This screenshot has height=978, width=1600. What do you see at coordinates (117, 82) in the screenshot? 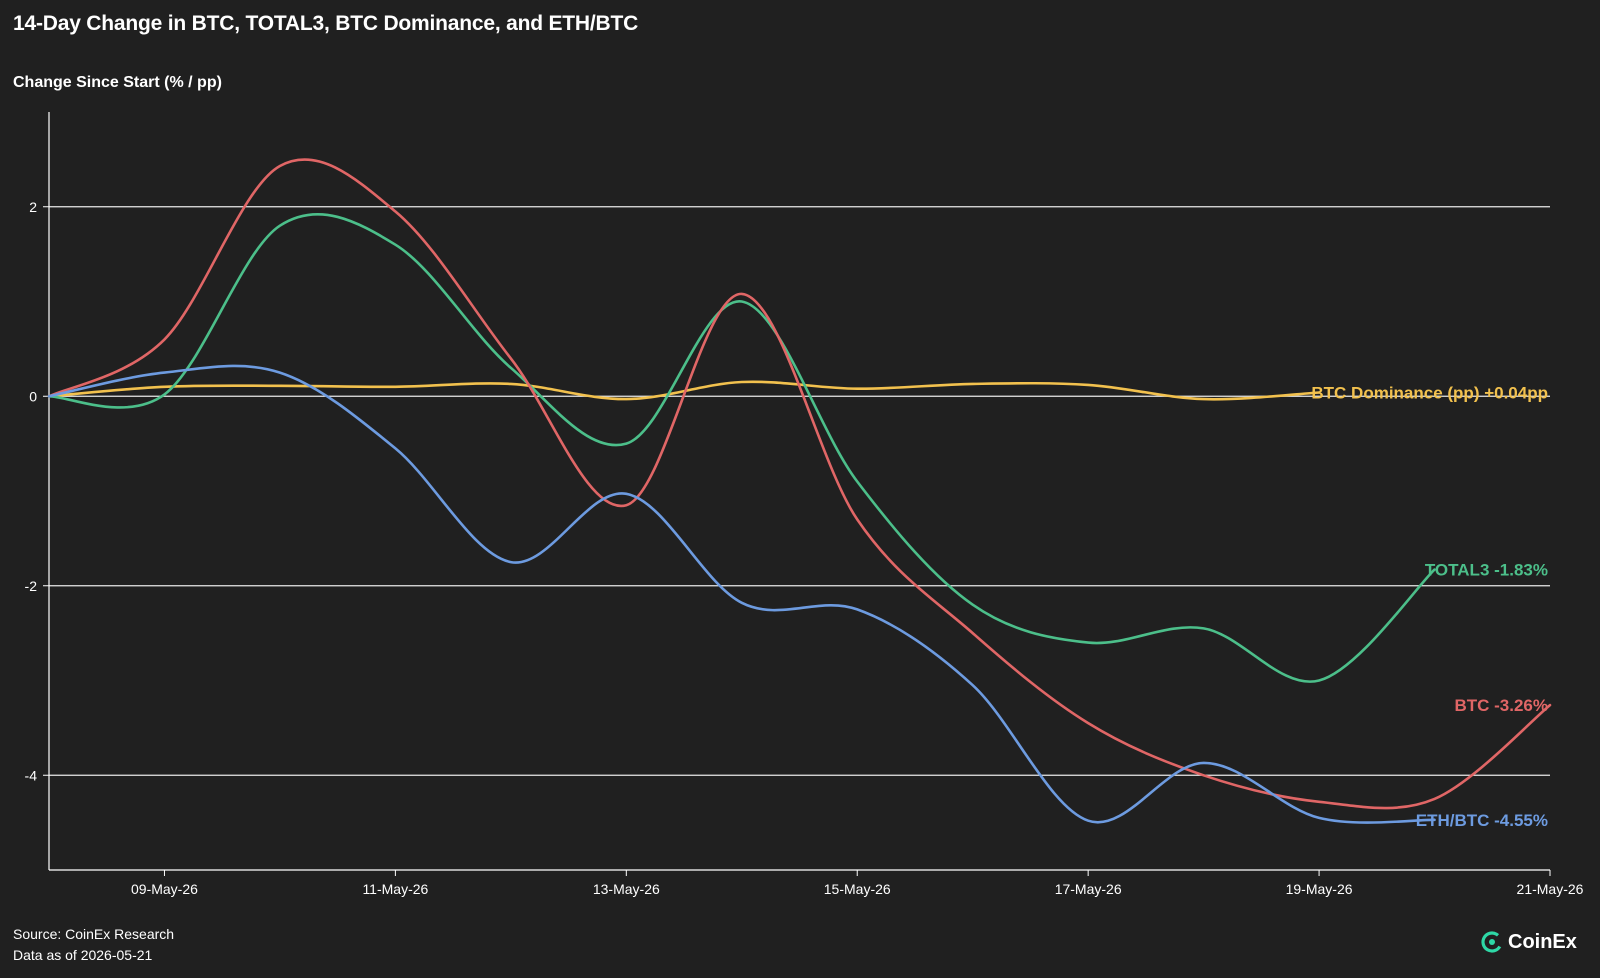
I see `y-axis-label: Change Since Start (% / pp)` at bounding box center [117, 82].